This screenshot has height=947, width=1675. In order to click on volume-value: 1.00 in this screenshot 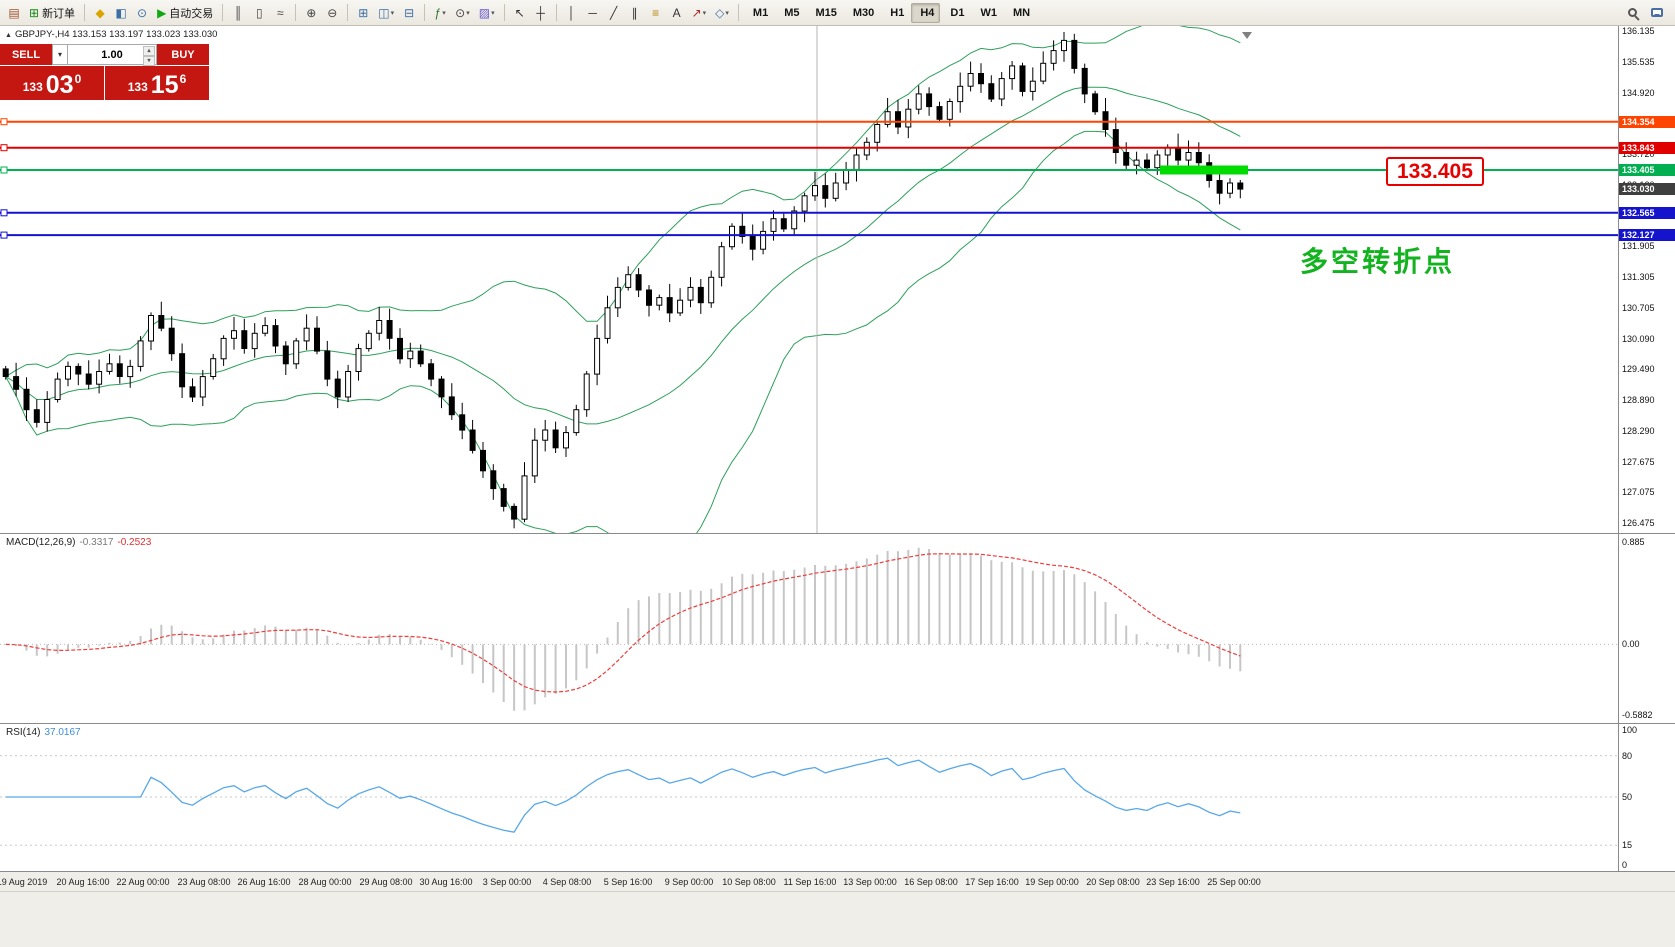, I will do `click(112, 54)`.